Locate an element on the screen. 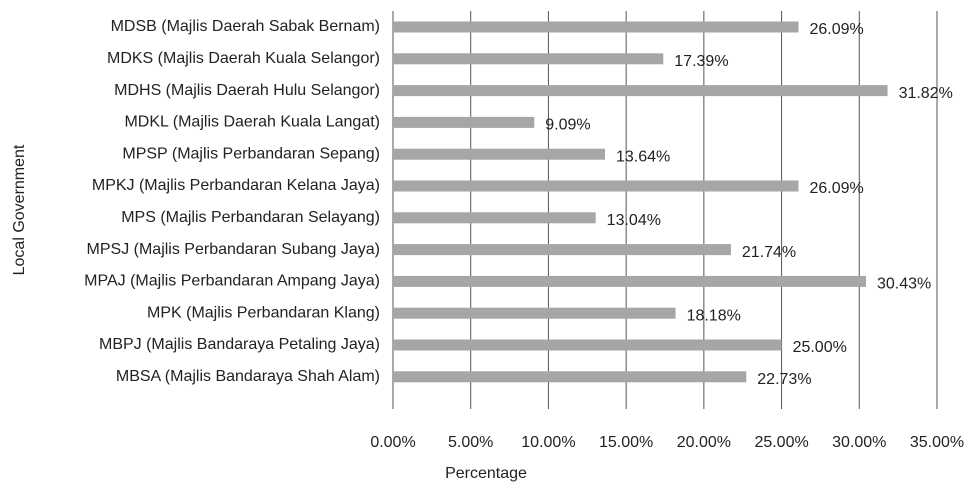 This screenshot has width=972, height=484. x-tick-label: 15.00% is located at coordinates (626, 442).